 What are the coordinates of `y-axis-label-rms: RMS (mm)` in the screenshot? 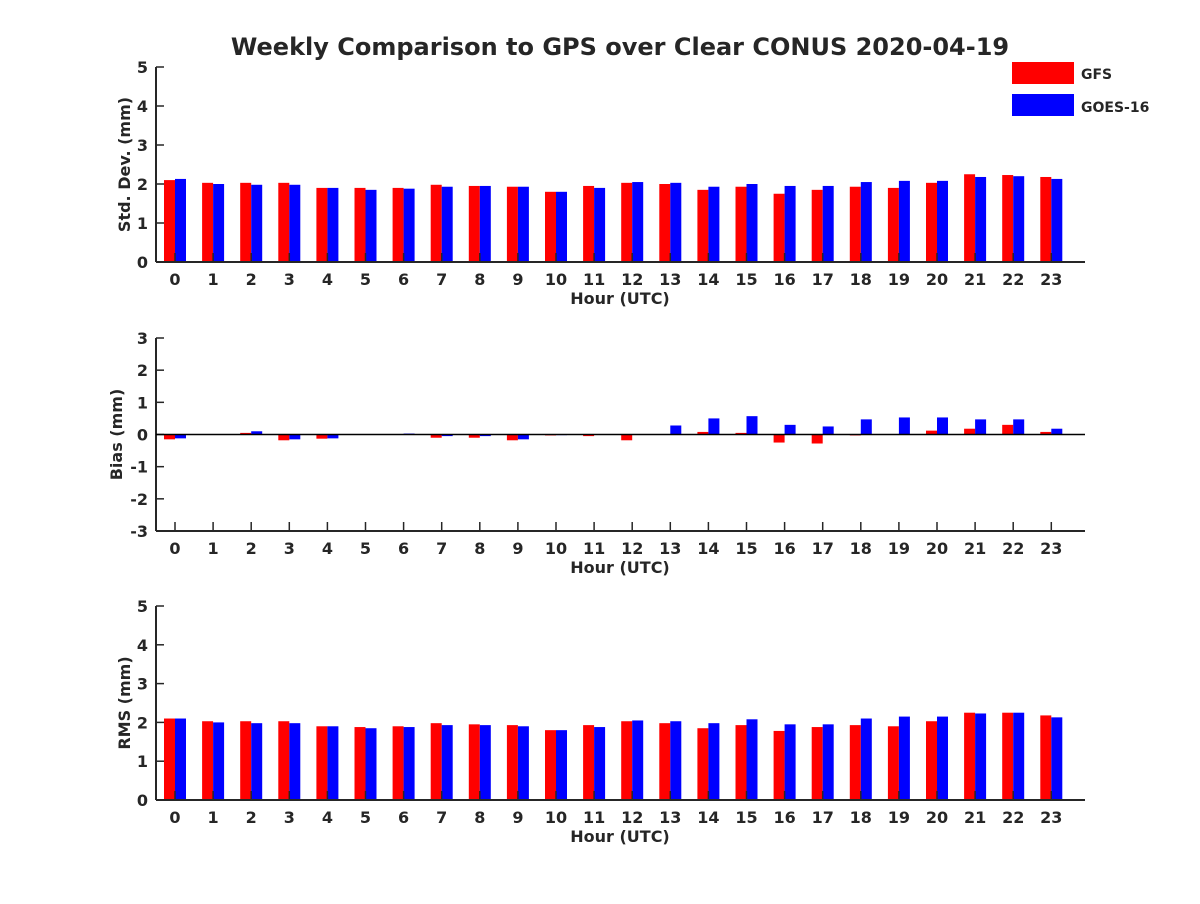 It's located at (124, 702).